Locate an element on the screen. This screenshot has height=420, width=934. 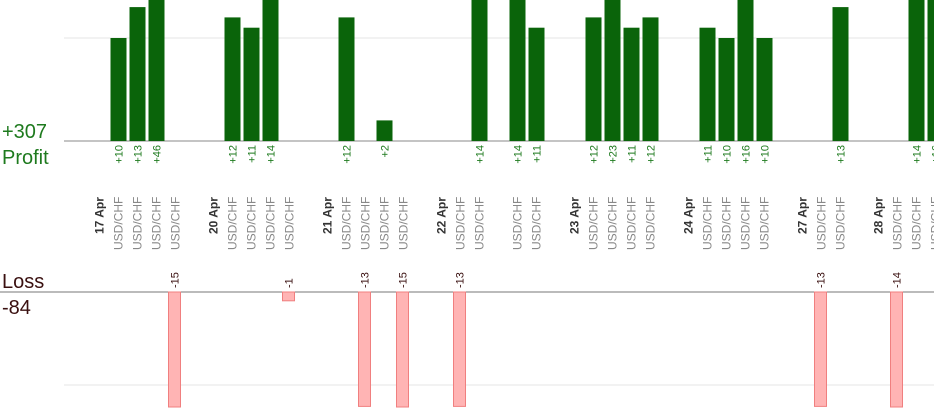
date-label: 22 Apr is located at coordinates (442, 215).